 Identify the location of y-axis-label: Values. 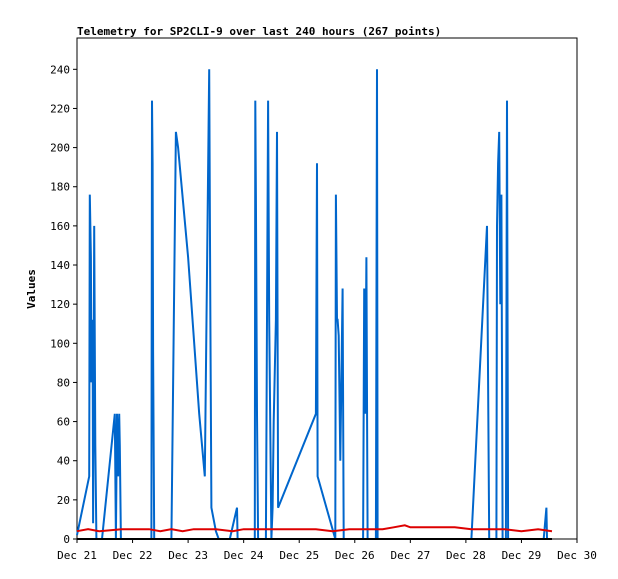
(31, 289).